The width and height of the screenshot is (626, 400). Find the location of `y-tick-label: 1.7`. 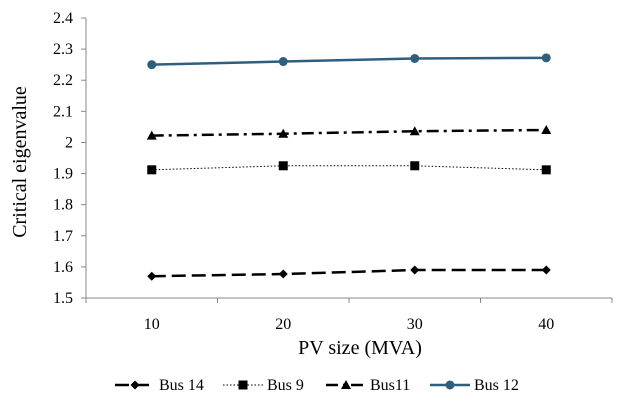

y-tick-label: 1.7 is located at coordinates (63, 236).